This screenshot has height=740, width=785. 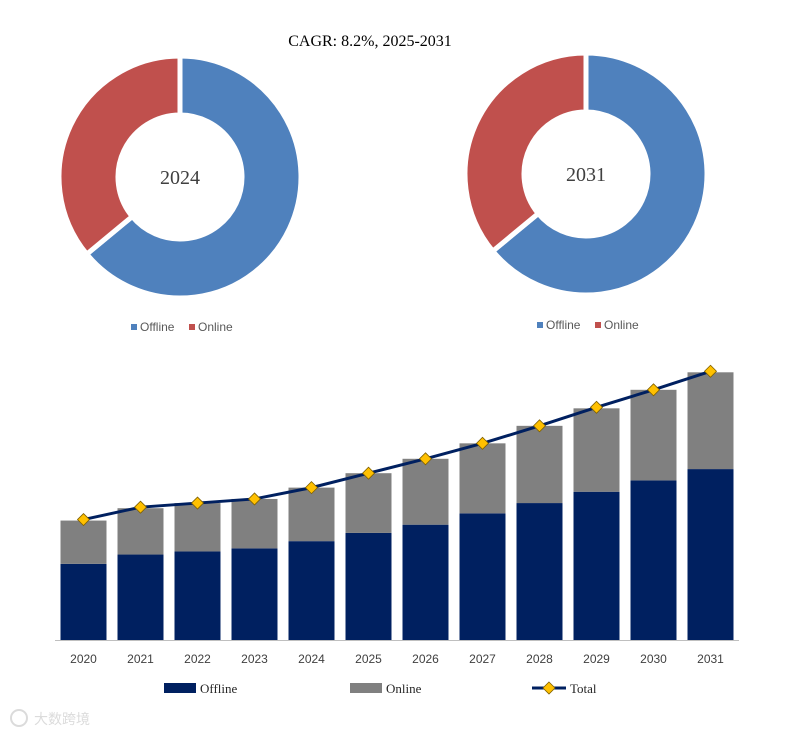 I want to click on total-marker-2025, so click(x=368, y=473).